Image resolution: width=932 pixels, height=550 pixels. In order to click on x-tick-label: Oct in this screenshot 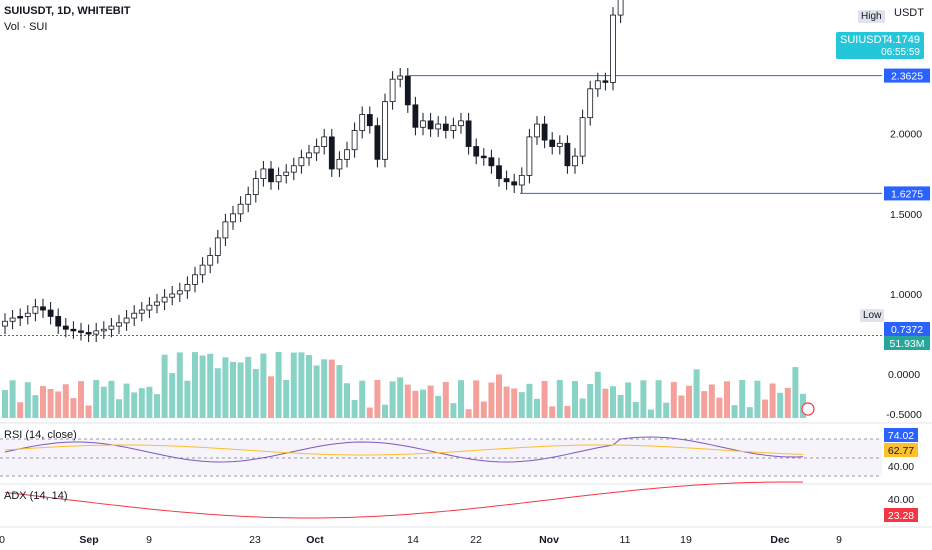, I will do `click(315, 540)`.